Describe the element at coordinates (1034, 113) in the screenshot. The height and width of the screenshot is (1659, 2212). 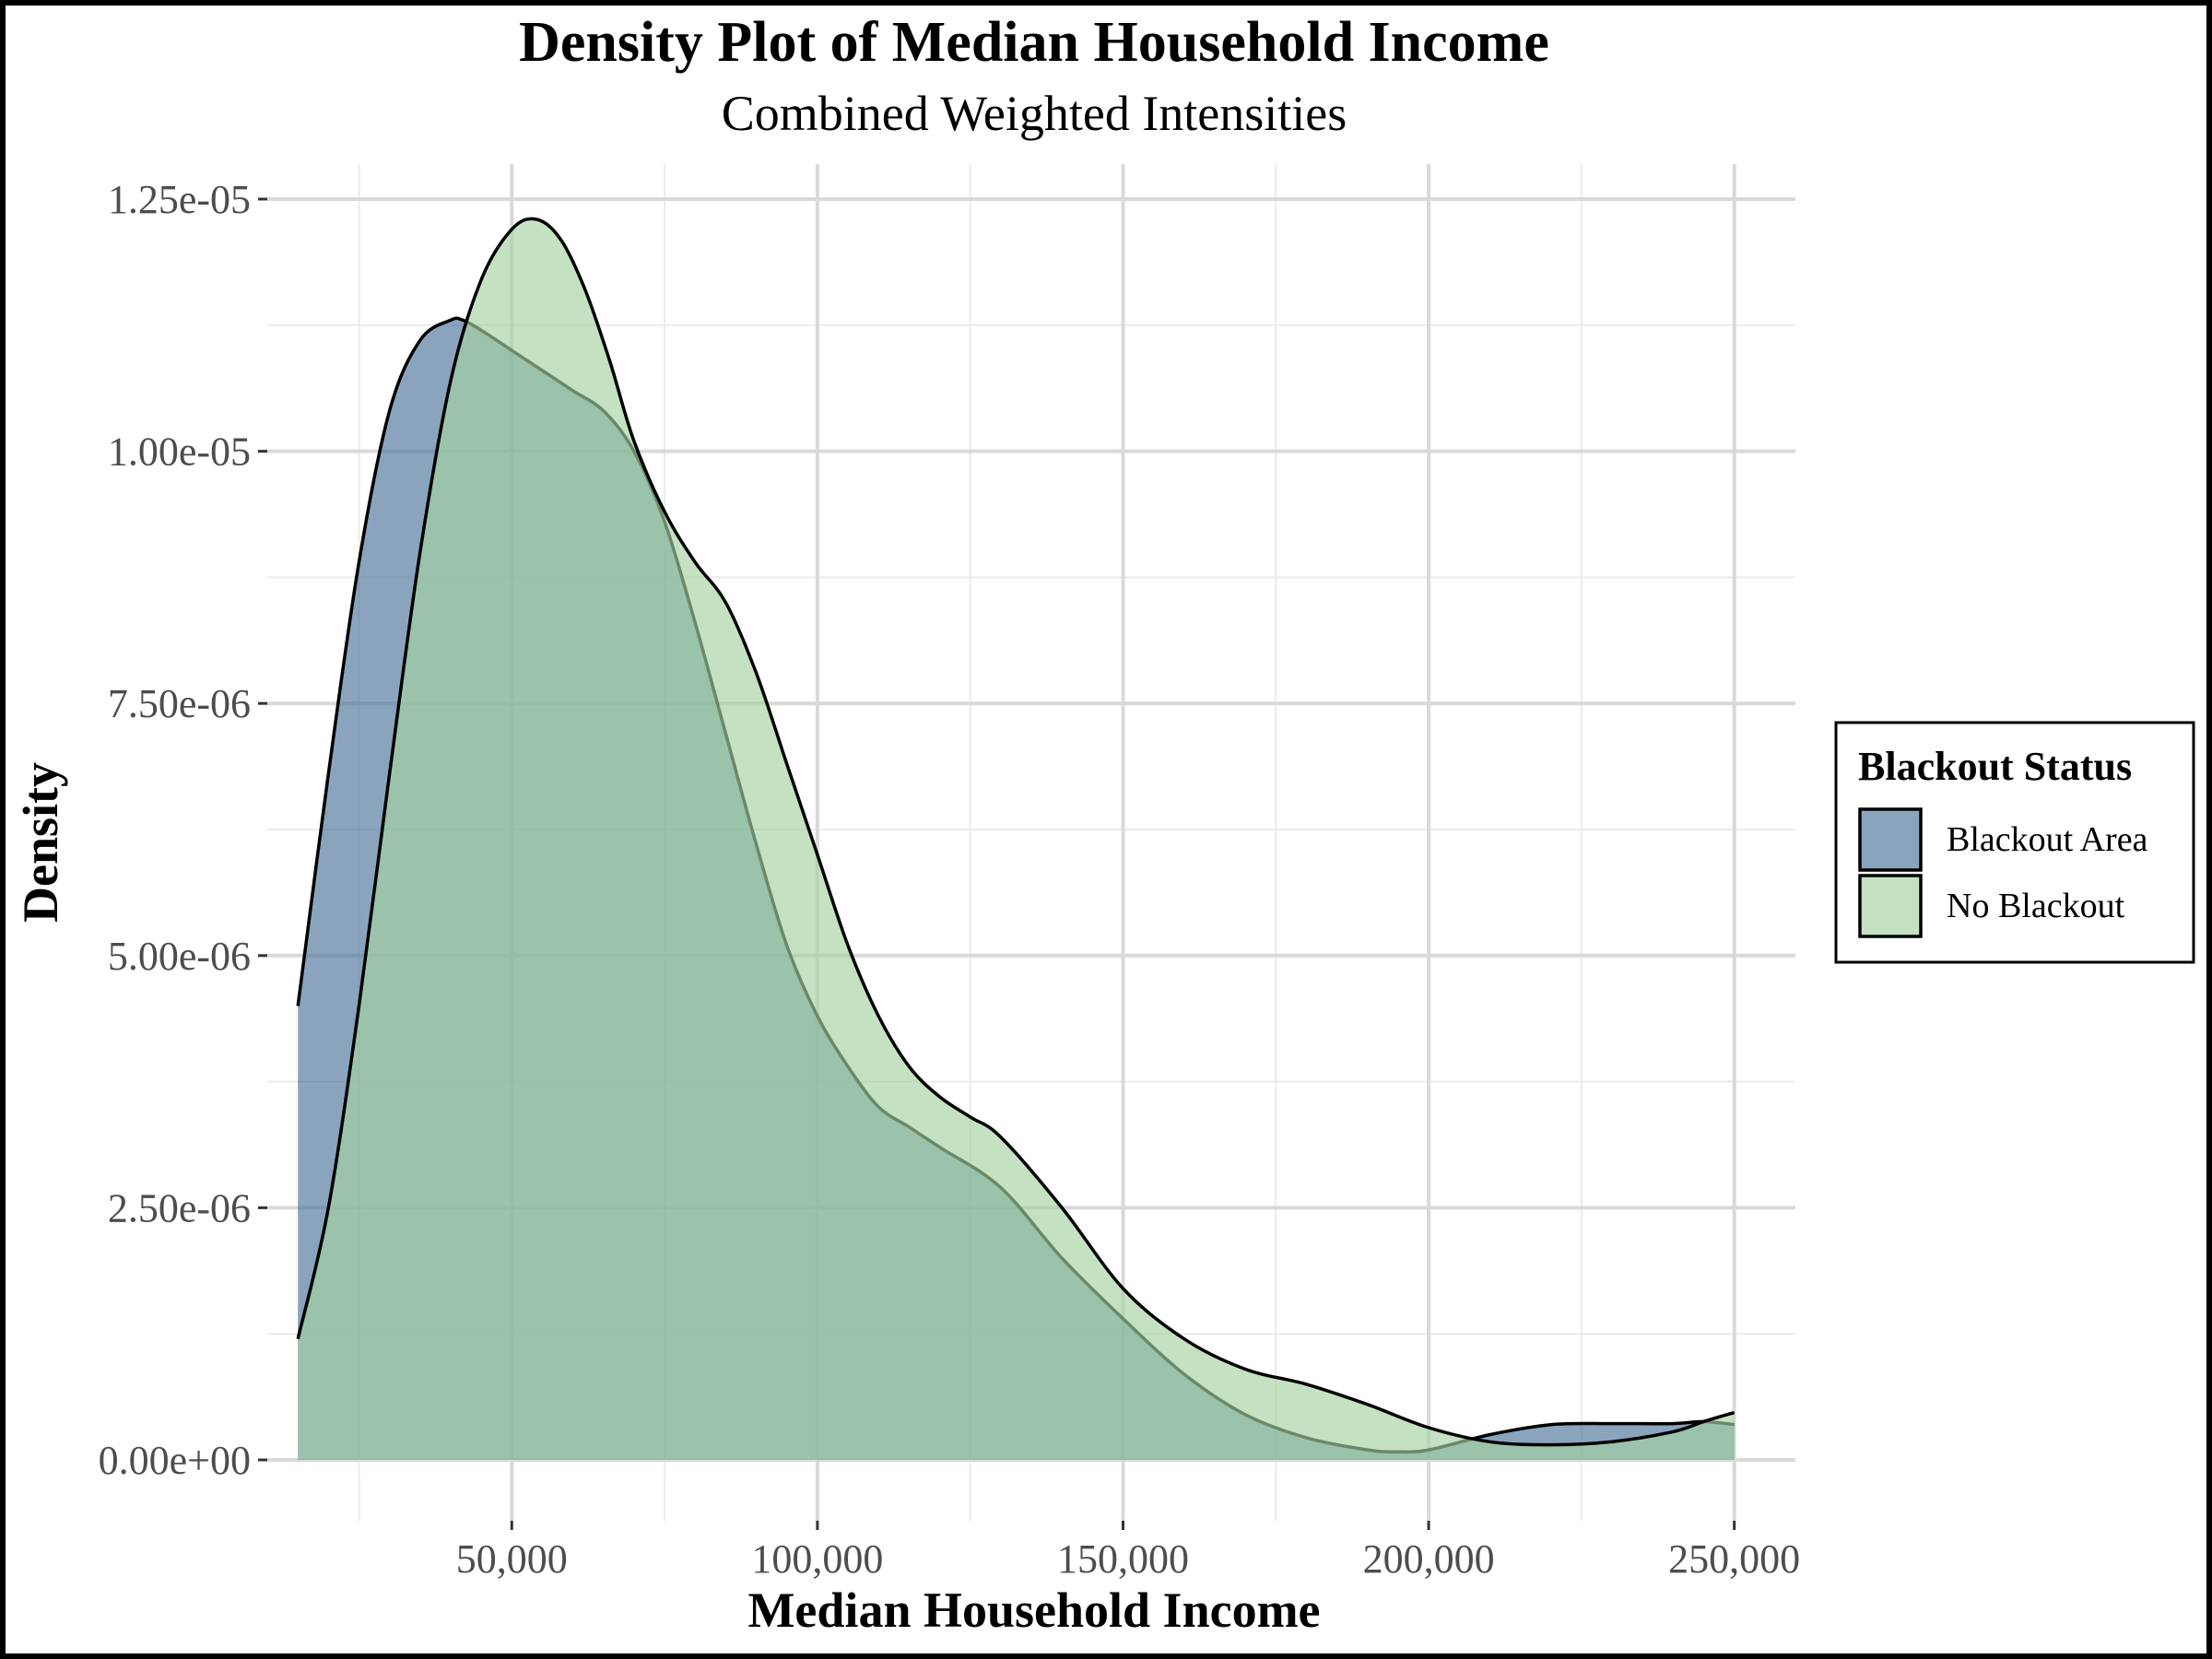
I see `chart-subtitle: Combined Weighted Intensities` at that location.